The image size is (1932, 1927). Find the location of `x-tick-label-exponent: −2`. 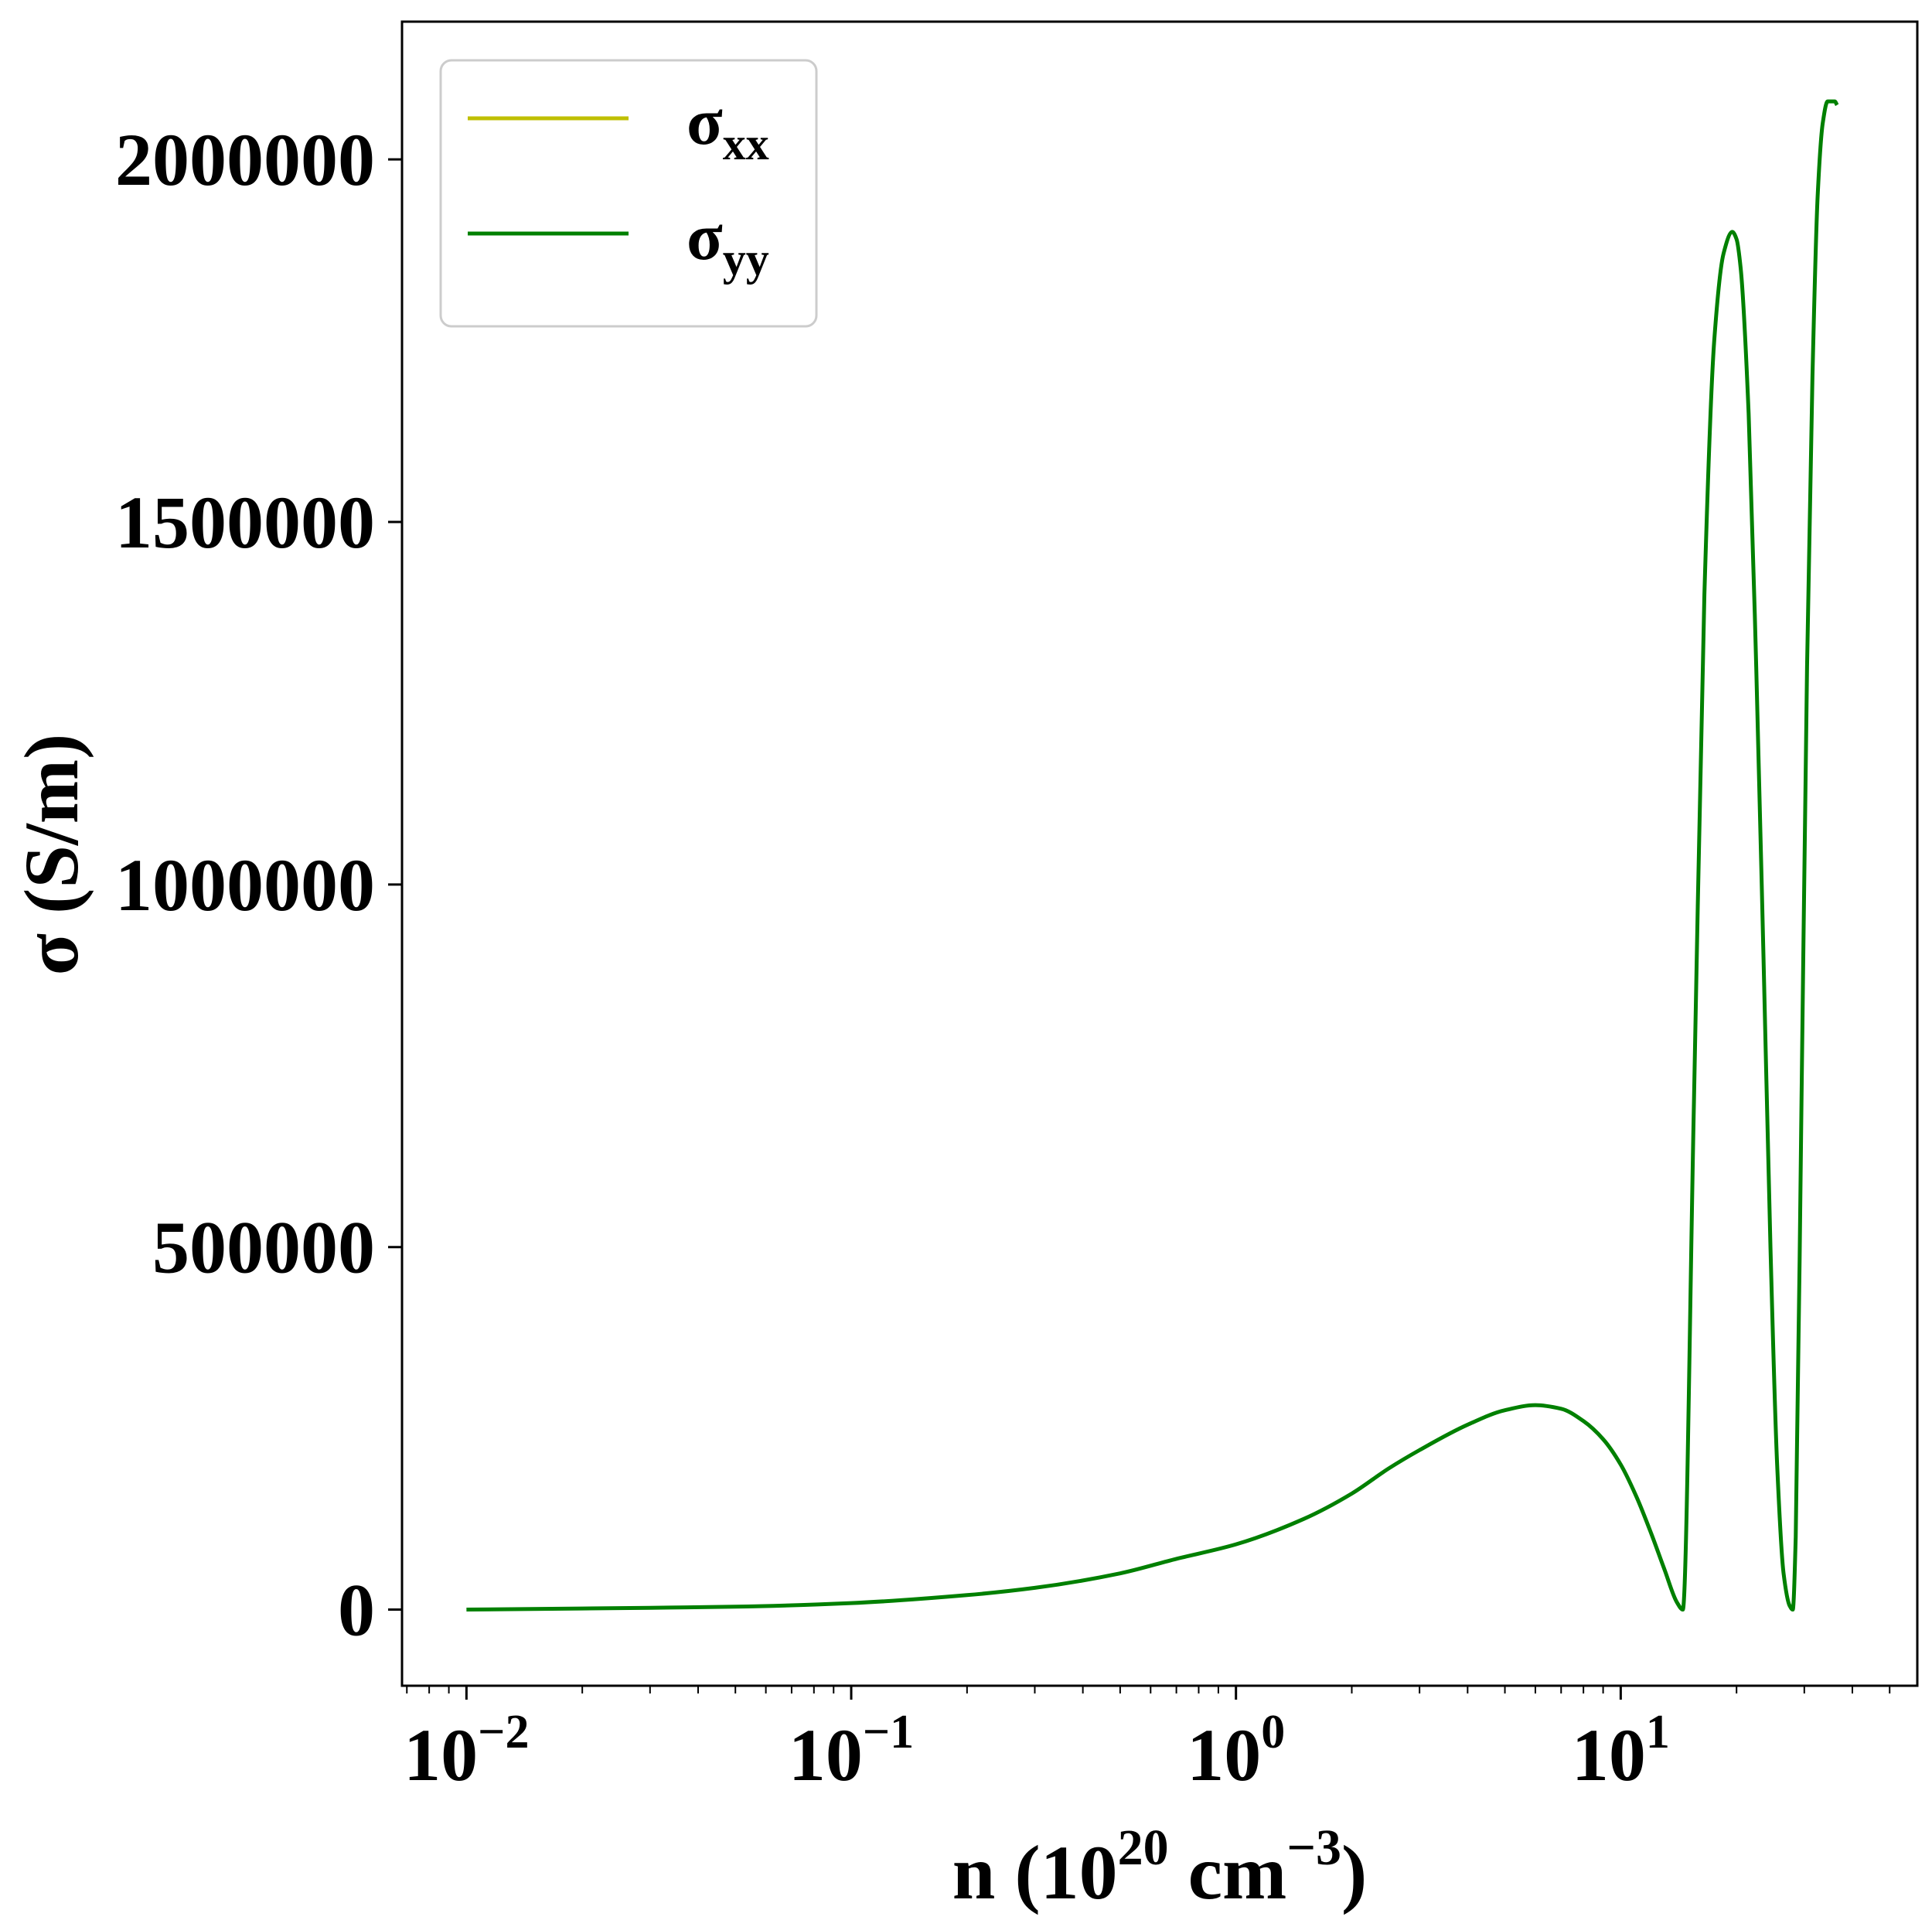

x-tick-label-exponent: −2 is located at coordinates (504, 1732).